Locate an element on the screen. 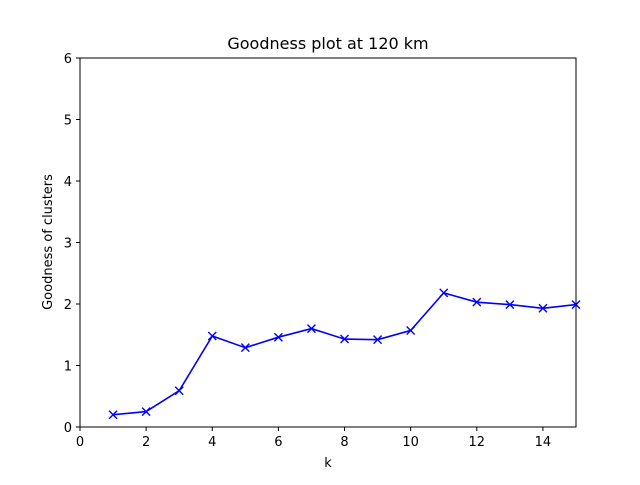  y-axis-ticks: 0 1 2 3 4 5 6 is located at coordinates (72, 244).